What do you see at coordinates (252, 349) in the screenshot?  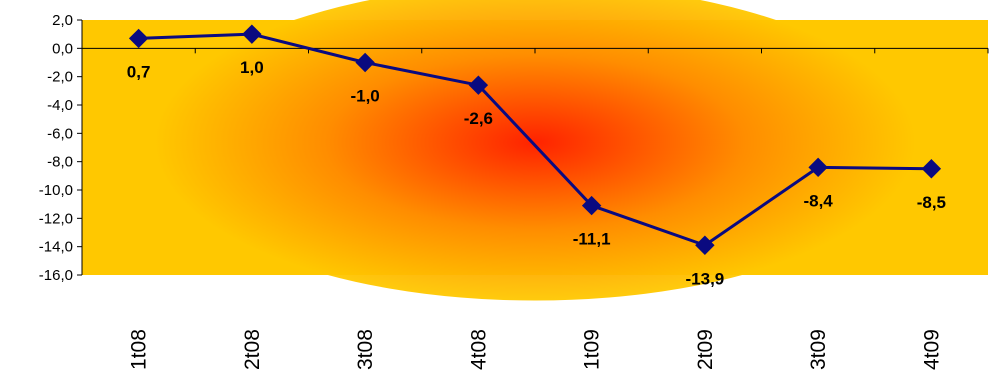 I see `x-tick-label: 2t08` at bounding box center [252, 349].